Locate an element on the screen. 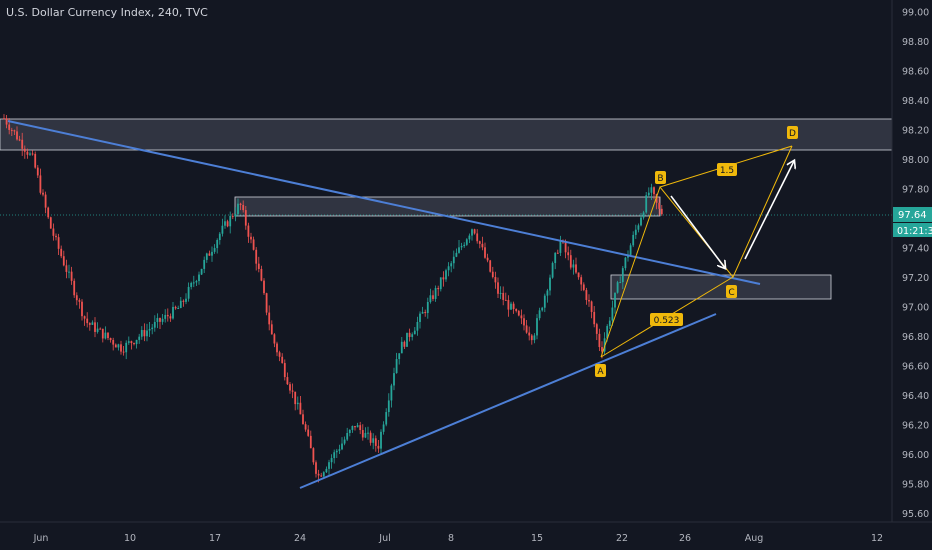 The image size is (932, 550). last-price-value: 97.64 is located at coordinates (912, 215).